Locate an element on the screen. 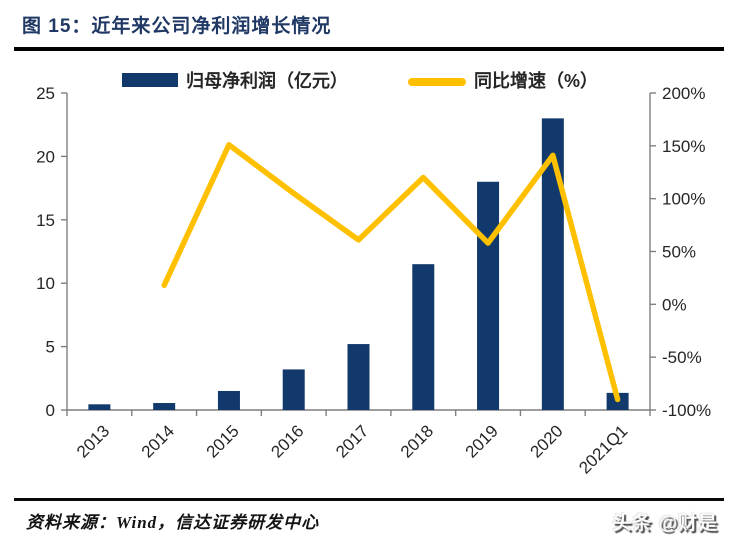  bar-2020 is located at coordinates (552, 264).